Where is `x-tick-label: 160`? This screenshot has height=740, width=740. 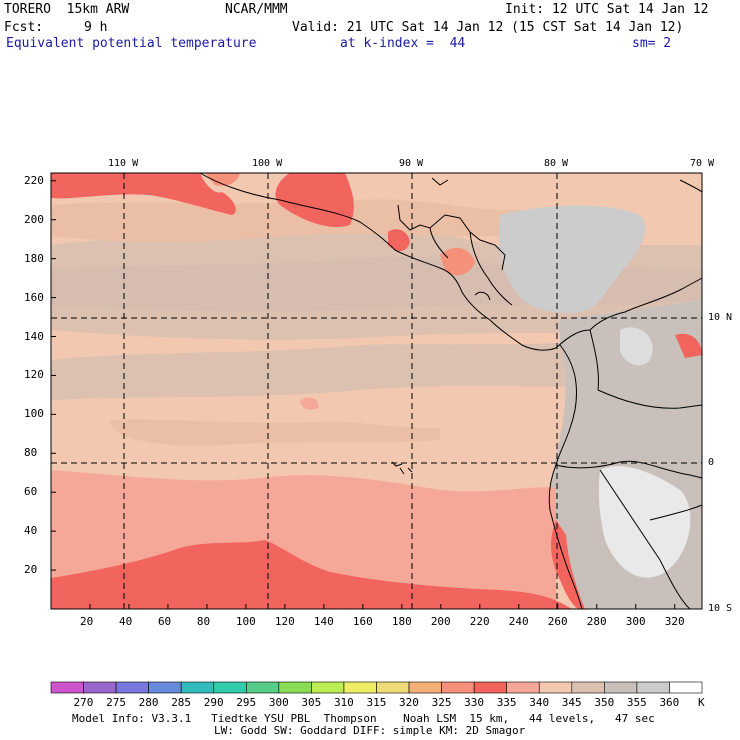 x-tick-label: 160 is located at coordinates (362, 621).